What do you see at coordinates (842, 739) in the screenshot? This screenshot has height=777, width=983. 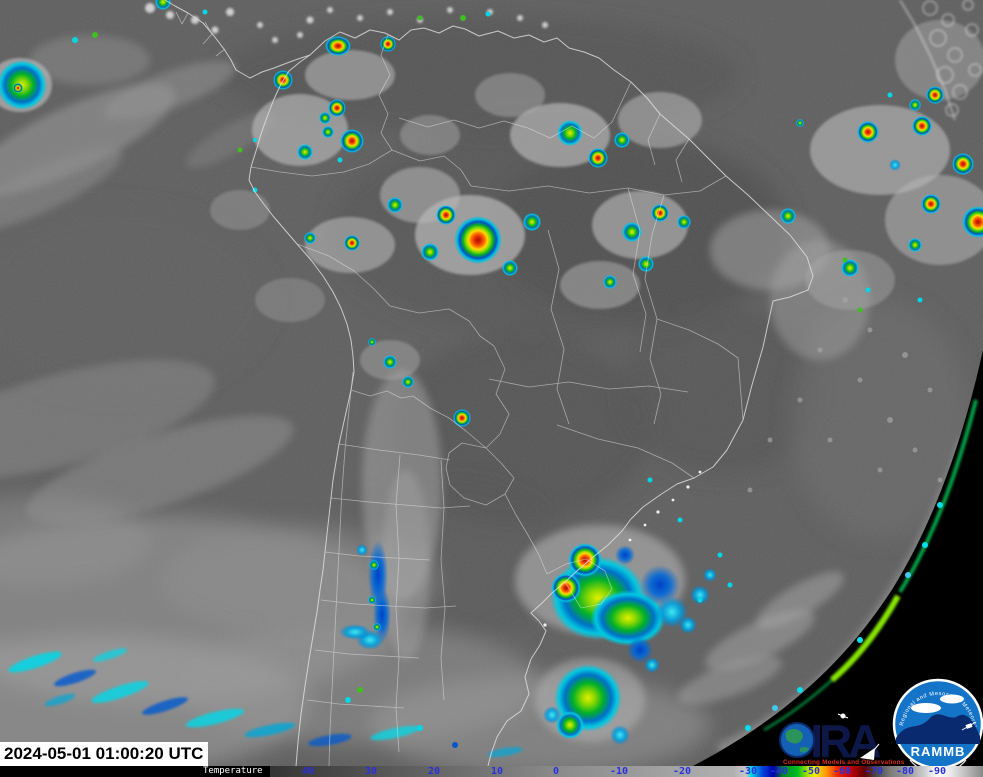 I see `cira-logo: CIRA Connecting Models and Observations` at bounding box center [842, 739].